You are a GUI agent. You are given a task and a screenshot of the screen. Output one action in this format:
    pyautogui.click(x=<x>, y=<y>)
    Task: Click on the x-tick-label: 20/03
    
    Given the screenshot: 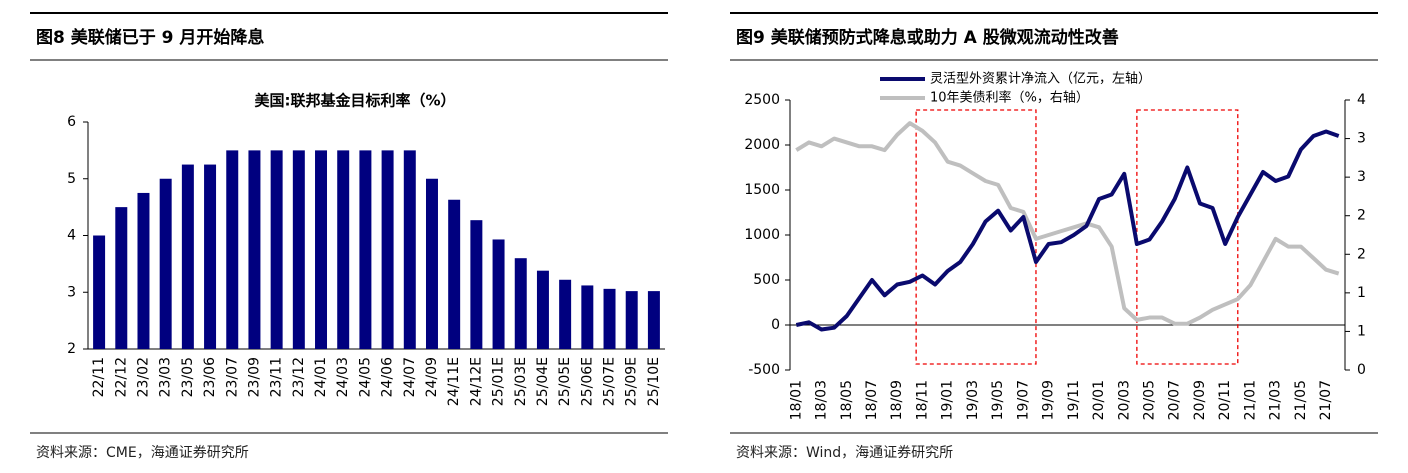 What is the action you would take?
    pyautogui.click(x=1124, y=400)
    